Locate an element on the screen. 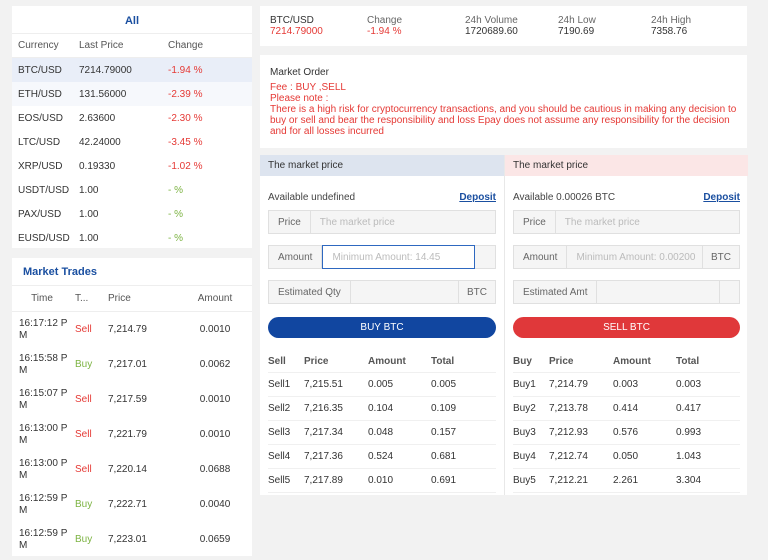  buy-book-col-price: Price is located at coordinates (561, 361).